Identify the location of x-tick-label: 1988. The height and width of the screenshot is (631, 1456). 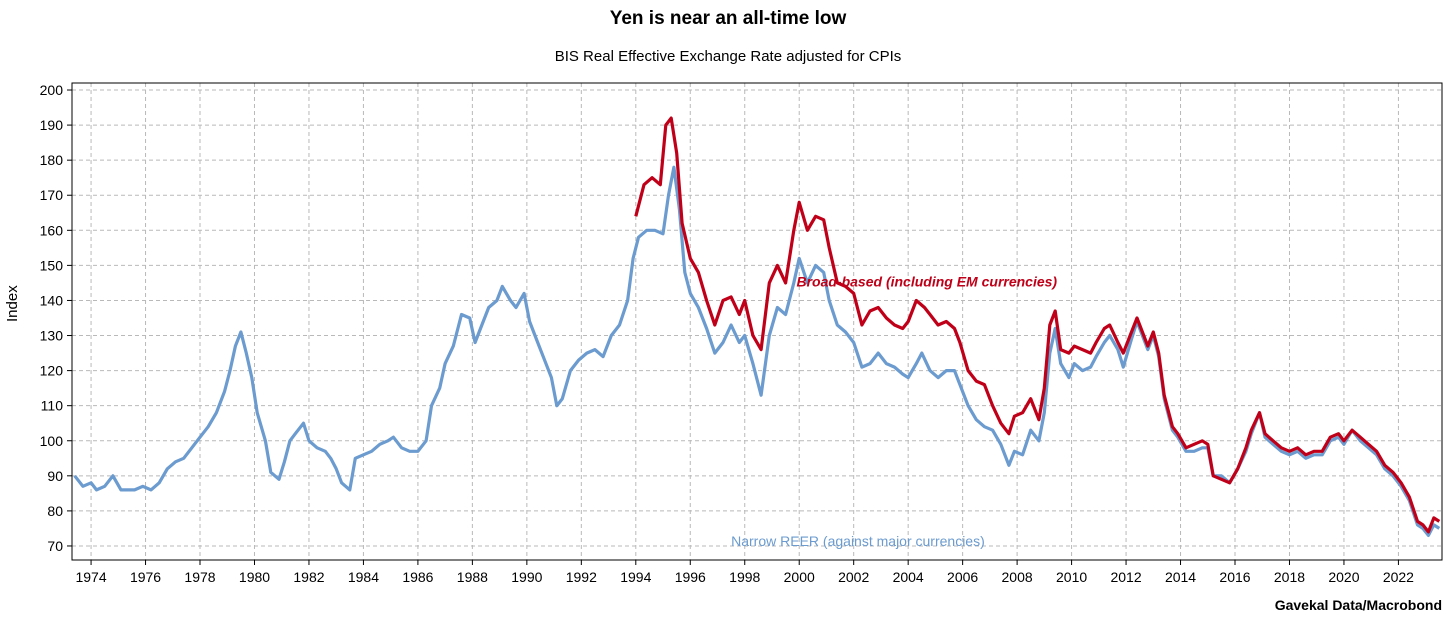
(472, 577).